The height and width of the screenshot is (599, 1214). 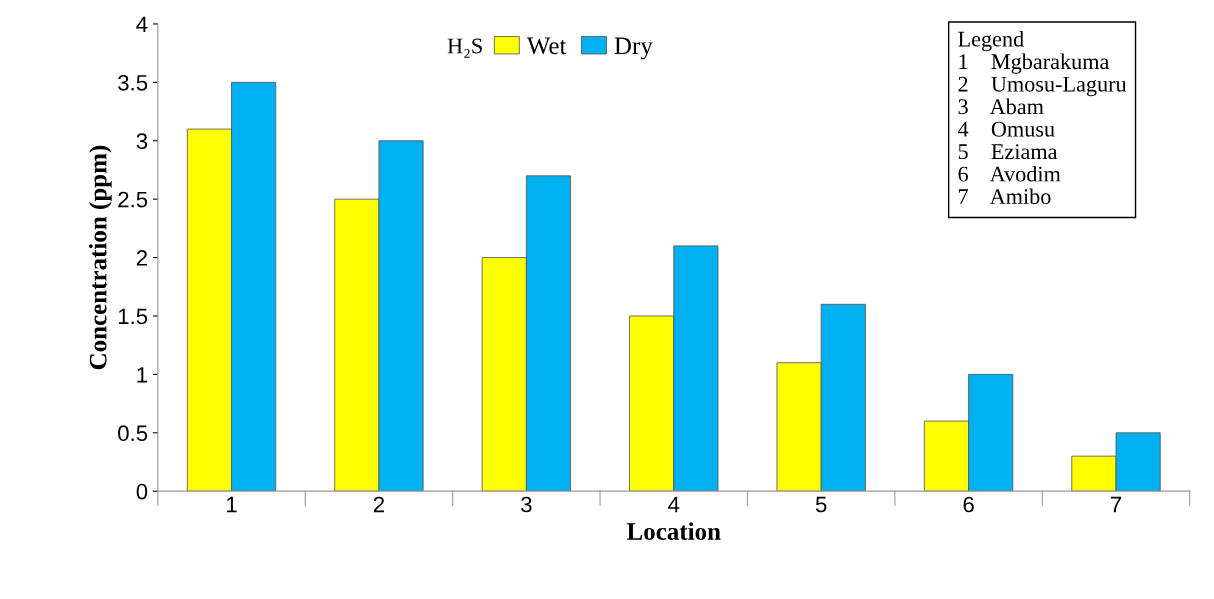 I want to click on y-tick-label: 4, so click(x=142, y=24).